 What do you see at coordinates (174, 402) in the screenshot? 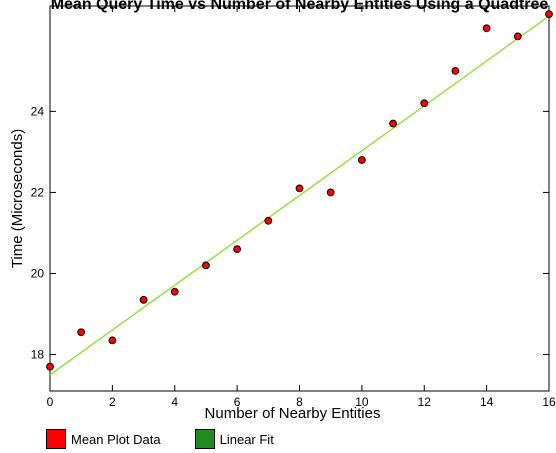
I see `x-tick-label: 4` at bounding box center [174, 402].